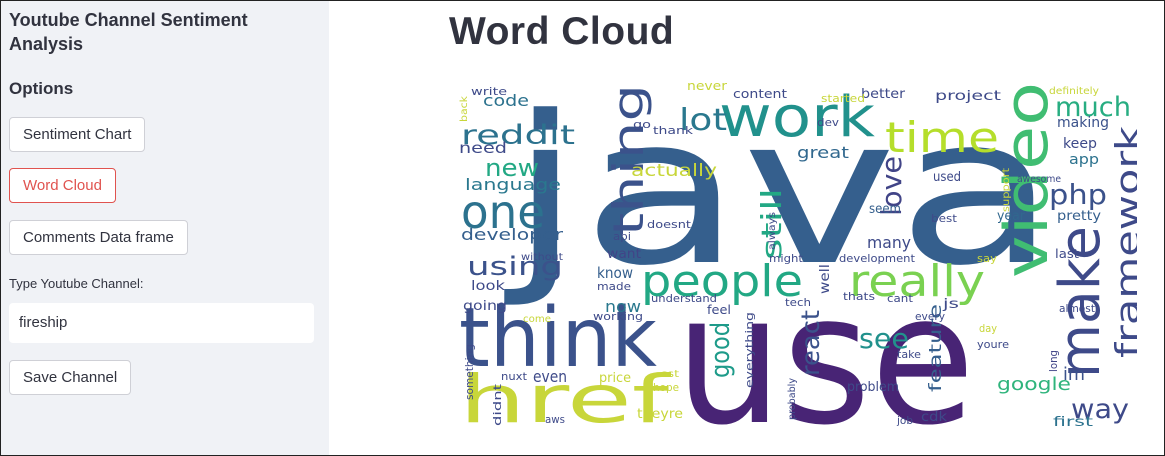  I want to click on word-cloud-button: Word Cloud, so click(62, 185).